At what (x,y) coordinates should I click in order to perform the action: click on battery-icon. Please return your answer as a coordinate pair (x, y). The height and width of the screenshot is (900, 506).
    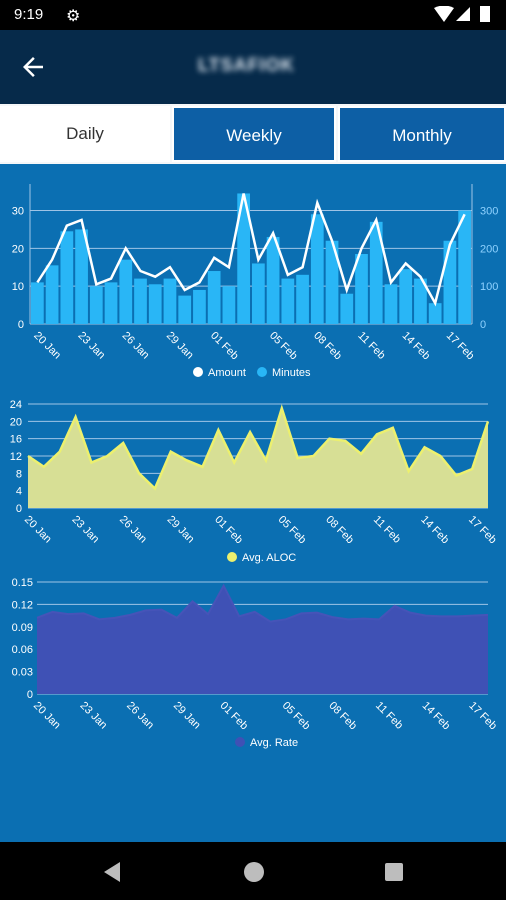
    Looking at the image, I should click on (485, 14).